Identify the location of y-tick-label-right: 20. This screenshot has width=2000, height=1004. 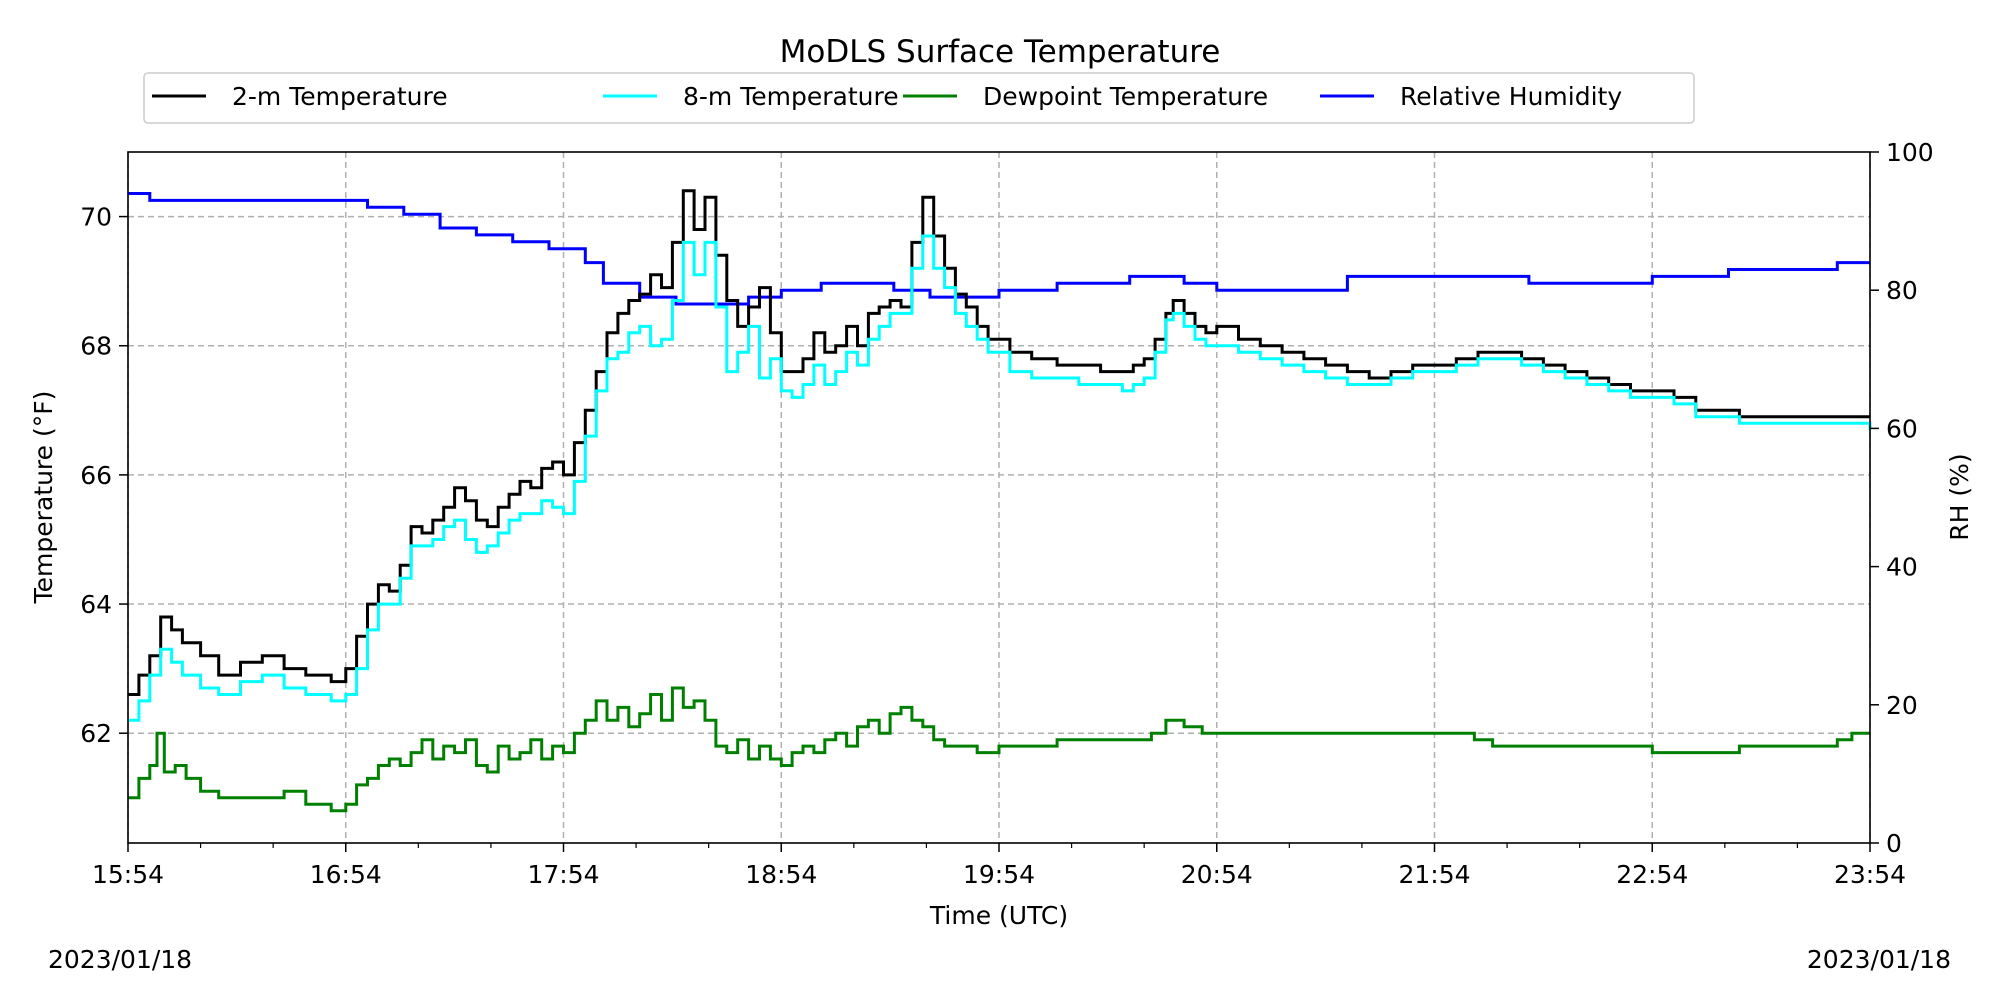
(1902, 705).